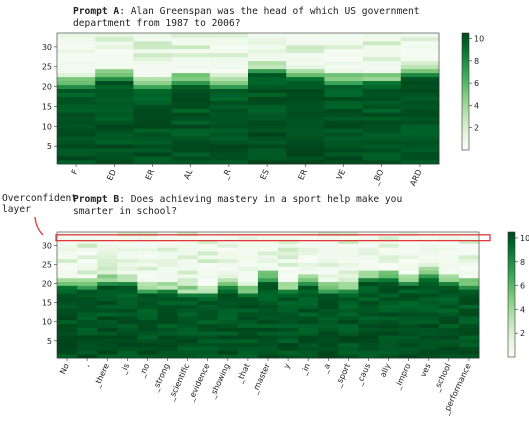  What do you see at coordinates (47, 47) in the screenshot?
I see `y-tick-label: 30` at bounding box center [47, 47].